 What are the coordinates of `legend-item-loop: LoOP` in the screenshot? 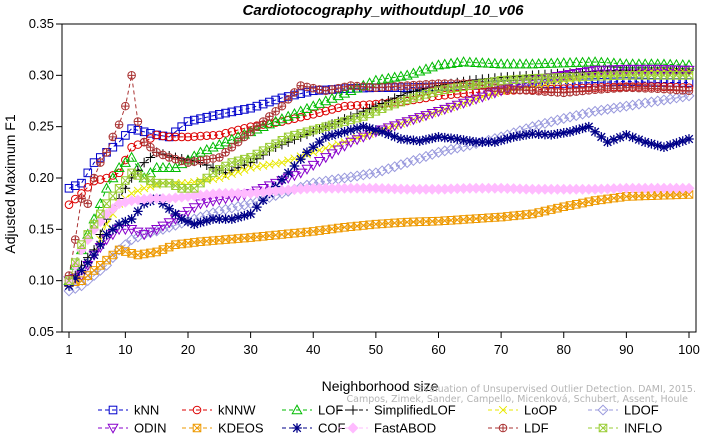 It's located at (522, 410).